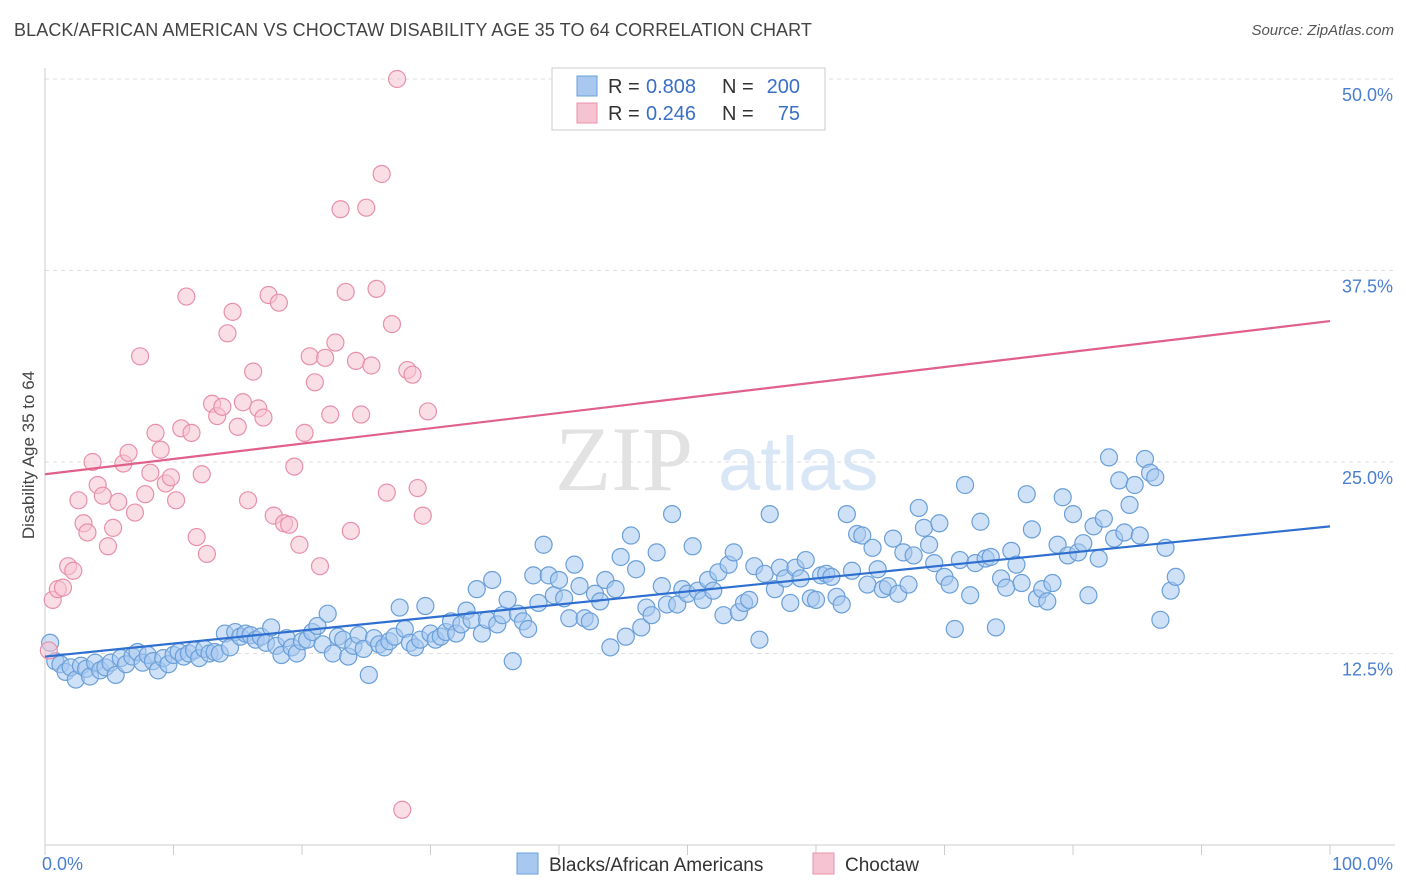 The height and width of the screenshot is (892, 1406). What do you see at coordinates (587, 86) in the screenshot?
I see `legend-swatch-blue` at bounding box center [587, 86].